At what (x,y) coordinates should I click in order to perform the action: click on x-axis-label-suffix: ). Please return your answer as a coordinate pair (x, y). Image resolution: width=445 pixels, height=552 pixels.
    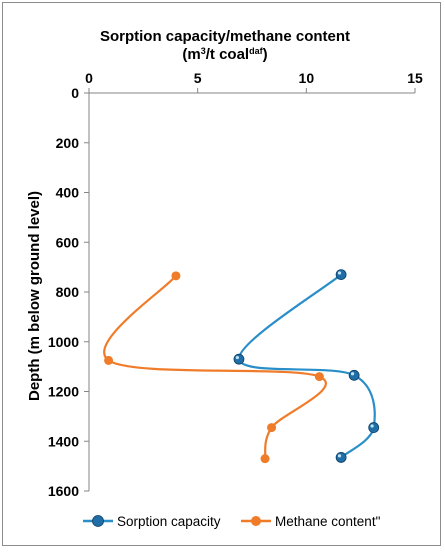
    Looking at the image, I should click on (265, 54).